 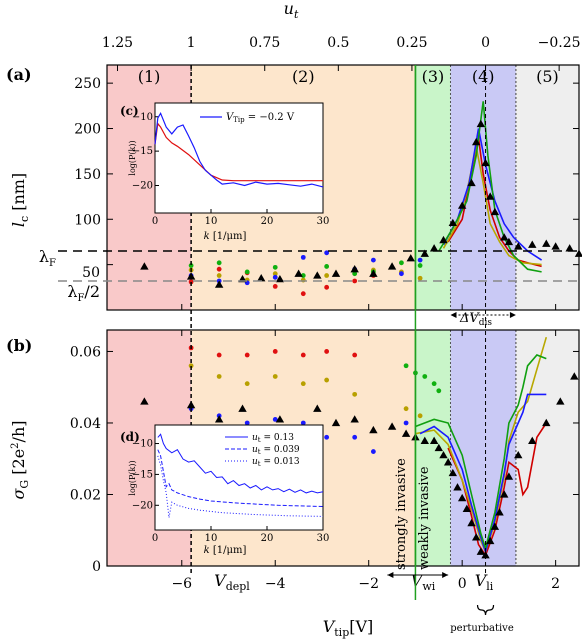 What do you see at coordinates (424, 518) in the screenshot?
I see `weakly-invasive-label: weakly invasive` at bounding box center [424, 518].